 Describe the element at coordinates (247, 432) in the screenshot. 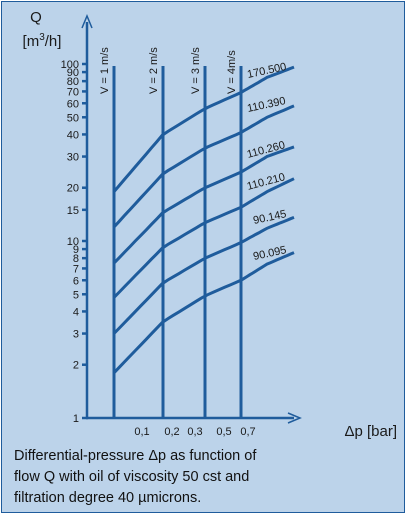

I see `x-tick-label: 0,7` at that location.